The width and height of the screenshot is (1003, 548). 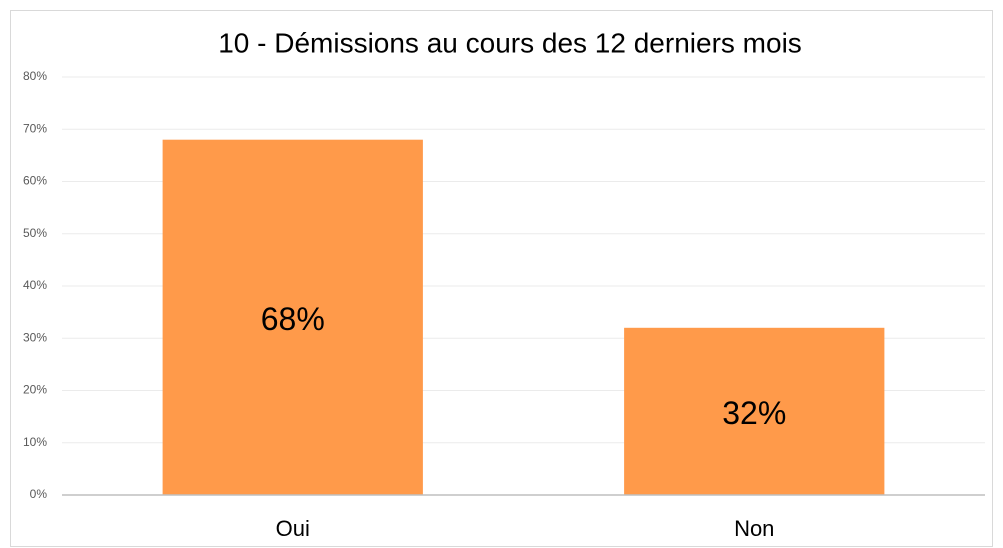 I want to click on x-tick-label: Non, so click(x=754, y=528).